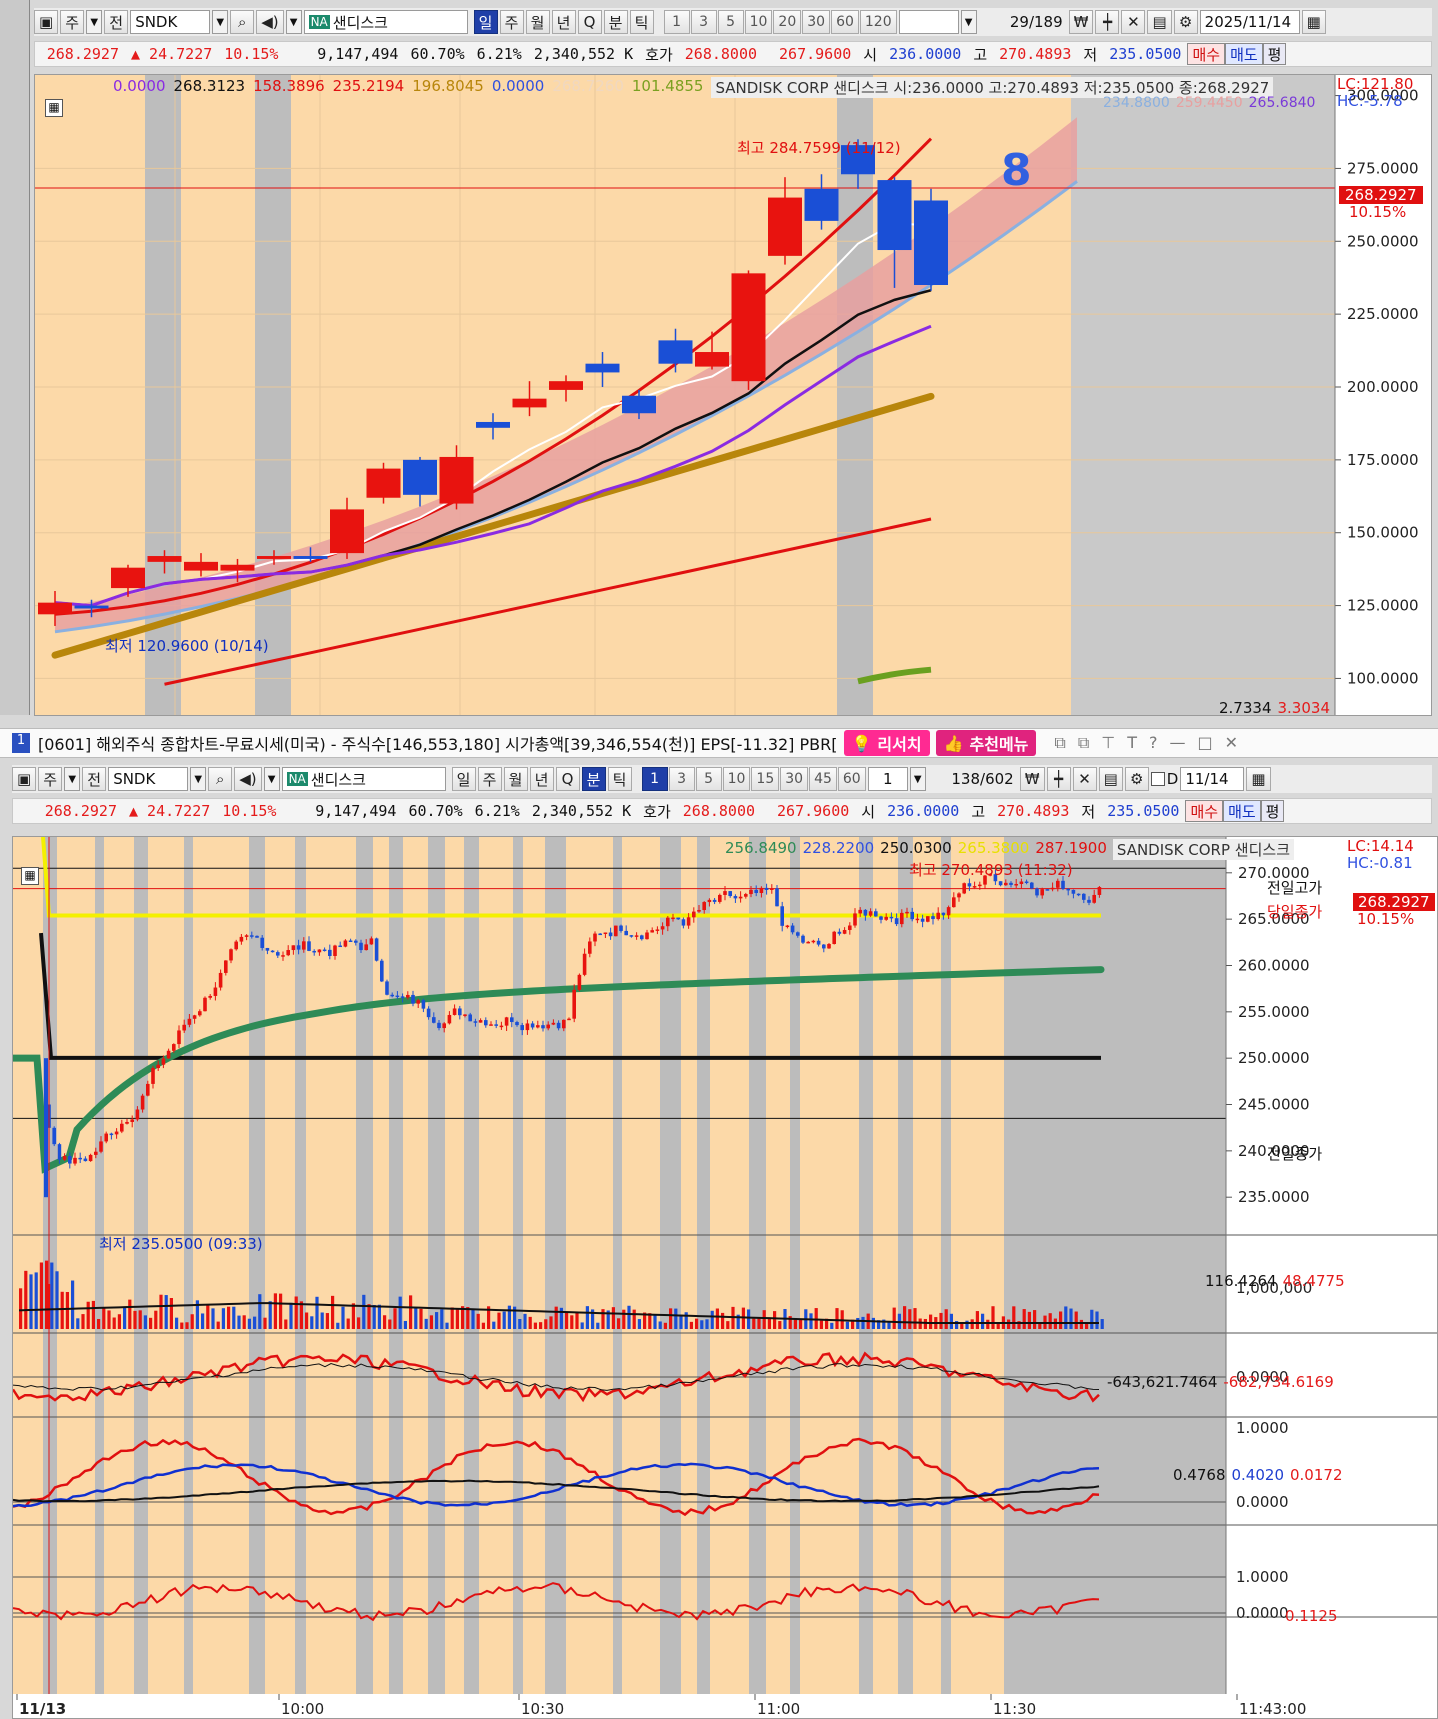 The image size is (1438, 1719). Describe the element at coordinates (886, 743) in the screenshot. I see `research-button: 💡 리서치` at that location.